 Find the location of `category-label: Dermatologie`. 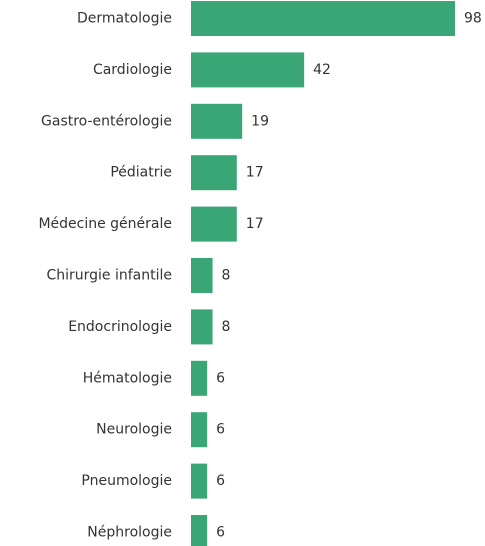

category-label: Dermatologie is located at coordinates (124, 19).